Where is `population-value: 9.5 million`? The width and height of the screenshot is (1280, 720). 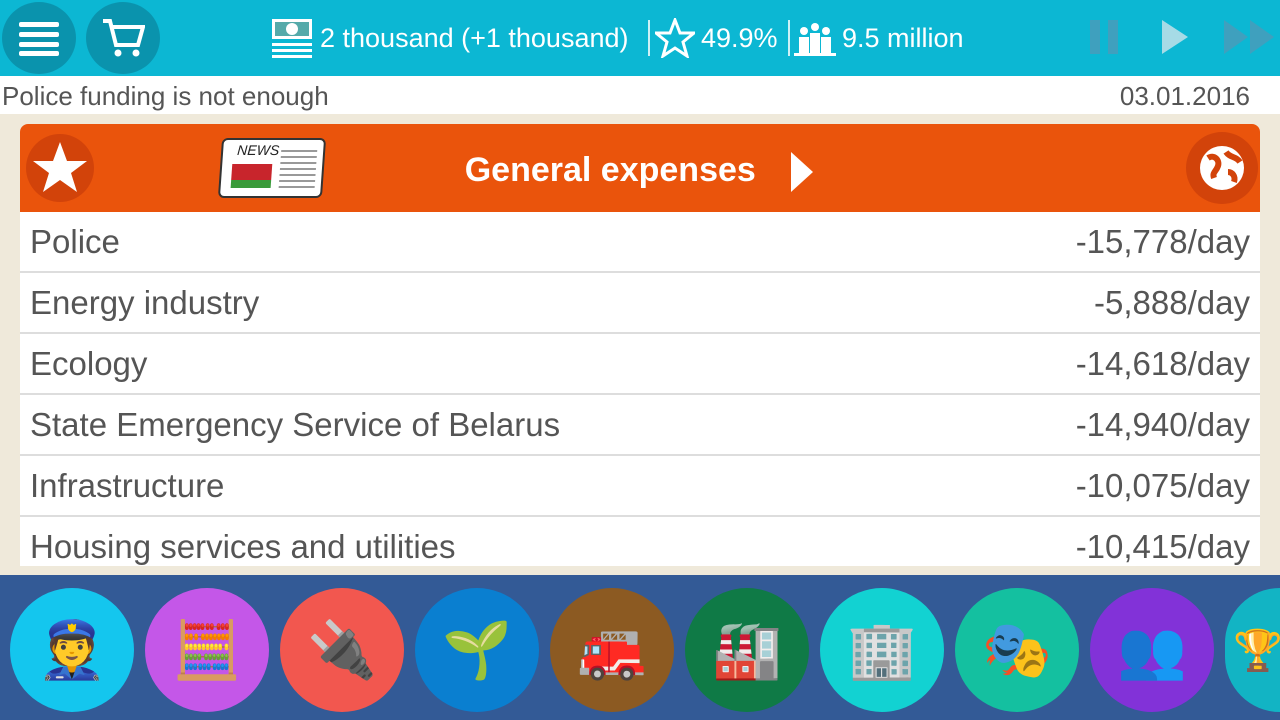
population-value: 9.5 million is located at coordinates (903, 37).